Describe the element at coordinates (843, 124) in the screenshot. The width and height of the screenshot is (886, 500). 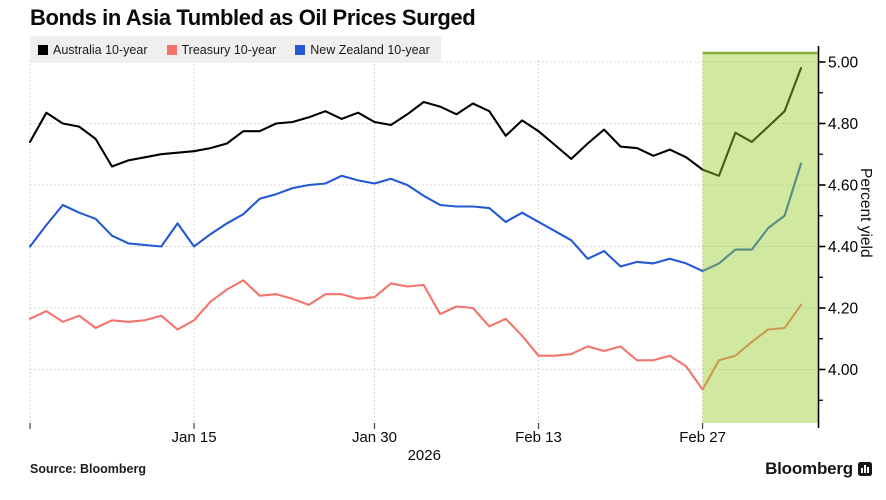
I see `y-tick-label: 4.80` at that location.